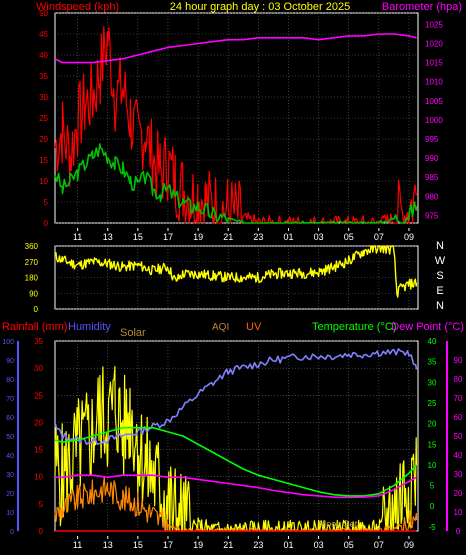 This screenshot has height=555, width=466. I want to click on moon-set-annotation: Moon Set, so click(338, 524).